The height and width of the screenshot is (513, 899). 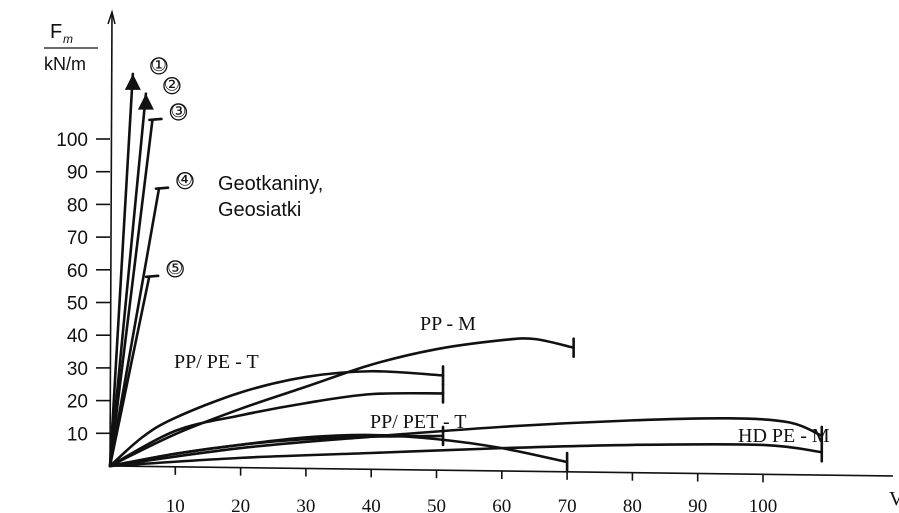 I want to click on numbered-series-3-marker-circle, so click(x=178, y=112).